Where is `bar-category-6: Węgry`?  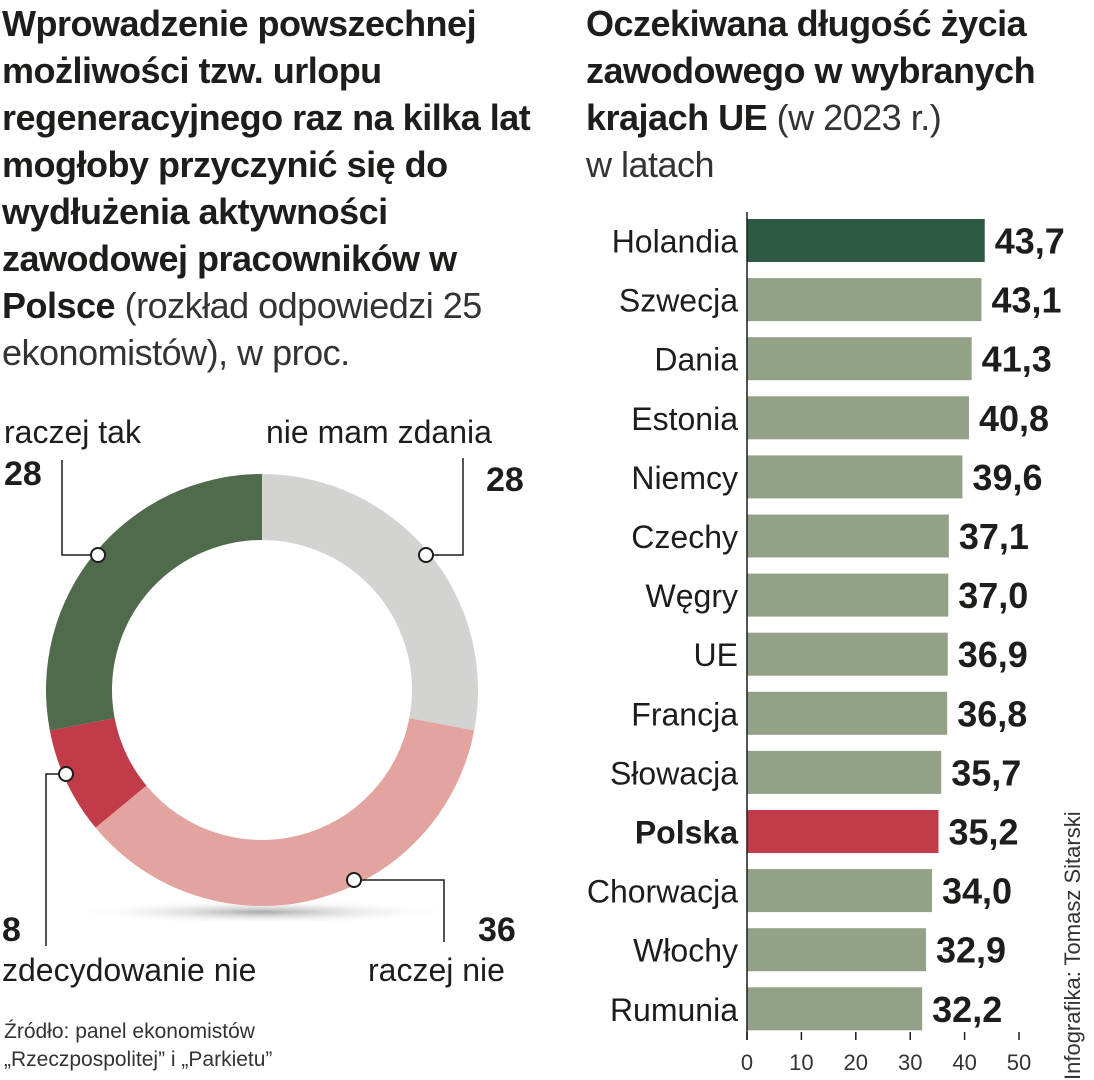 bar-category-6: Węgry is located at coordinates (692, 596).